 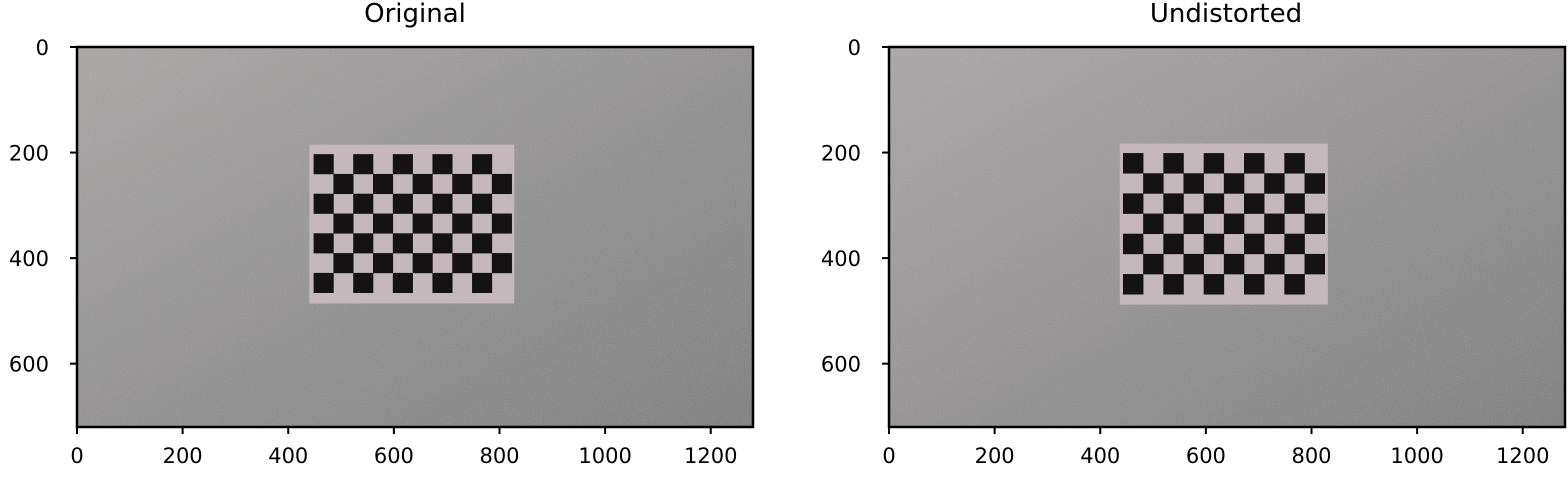 What do you see at coordinates (995, 456) in the screenshot?
I see `x-tick-label: 200` at bounding box center [995, 456].